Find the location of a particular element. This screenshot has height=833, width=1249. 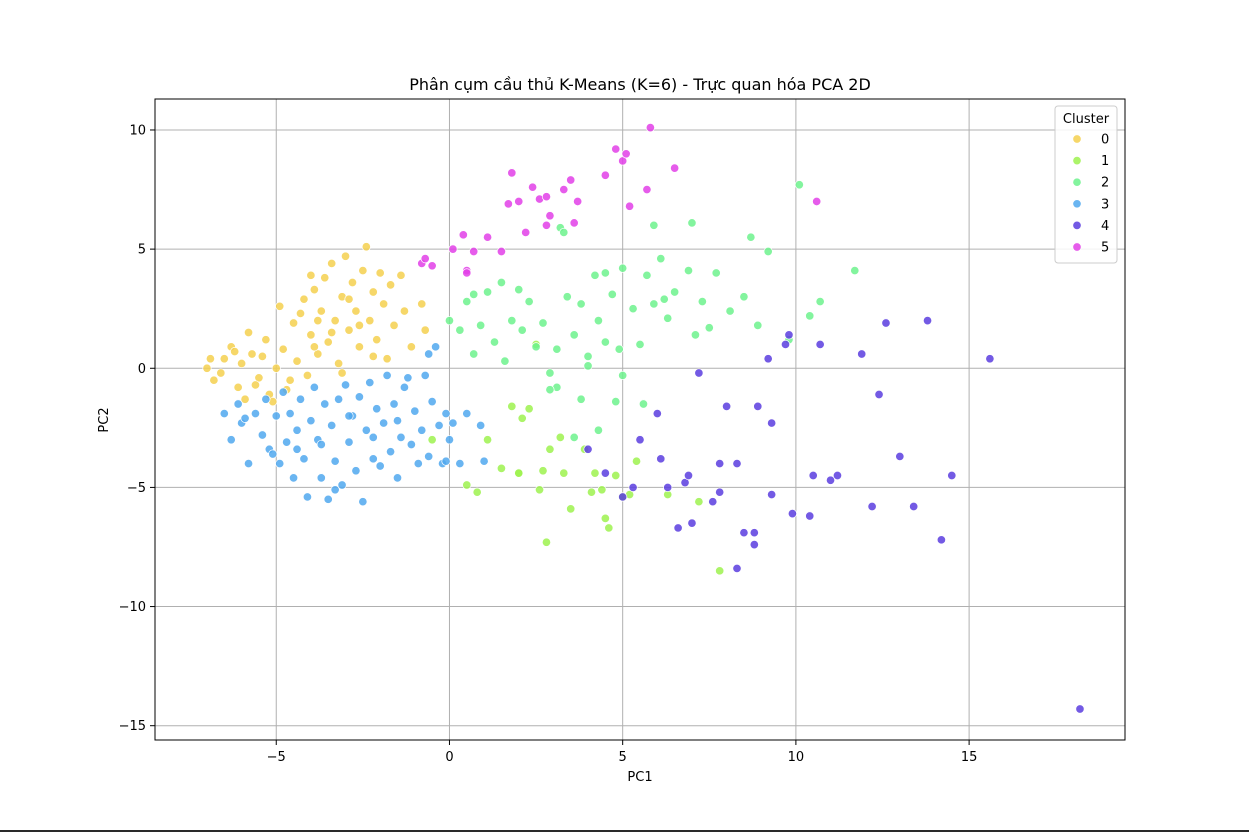

legend: Cluster 0 1 2 3 4 5 is located at coordinates (1086, 184).